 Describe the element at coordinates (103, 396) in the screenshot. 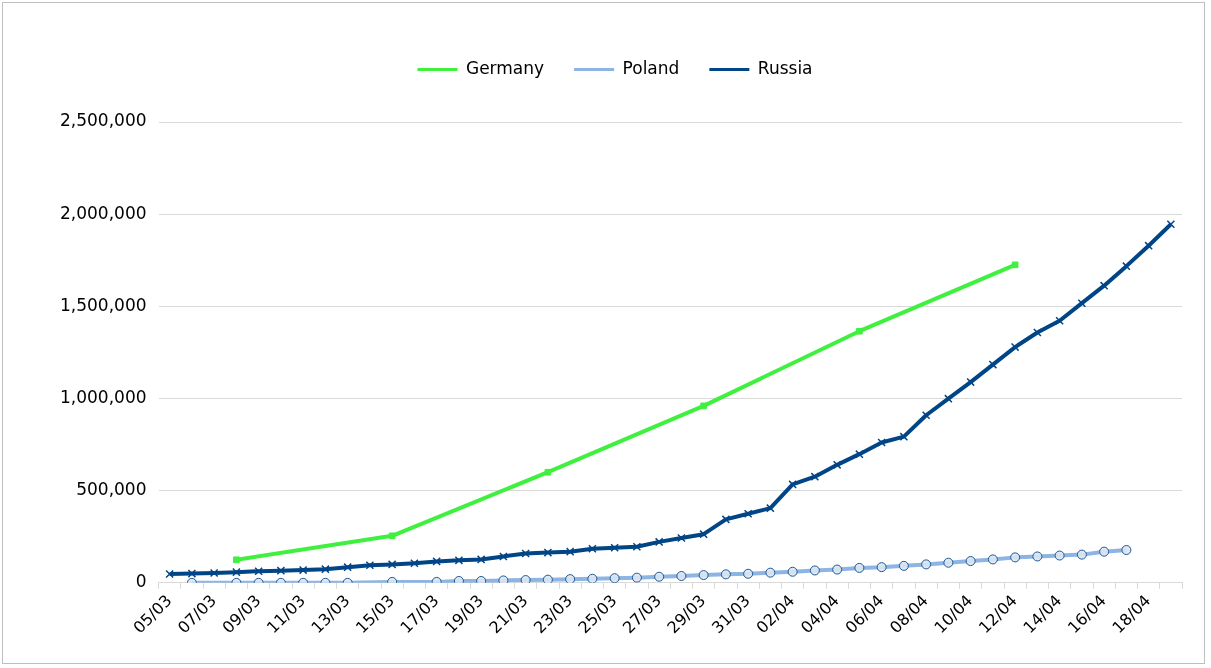

I see `y-tick-label: 1,000,000` at that location.